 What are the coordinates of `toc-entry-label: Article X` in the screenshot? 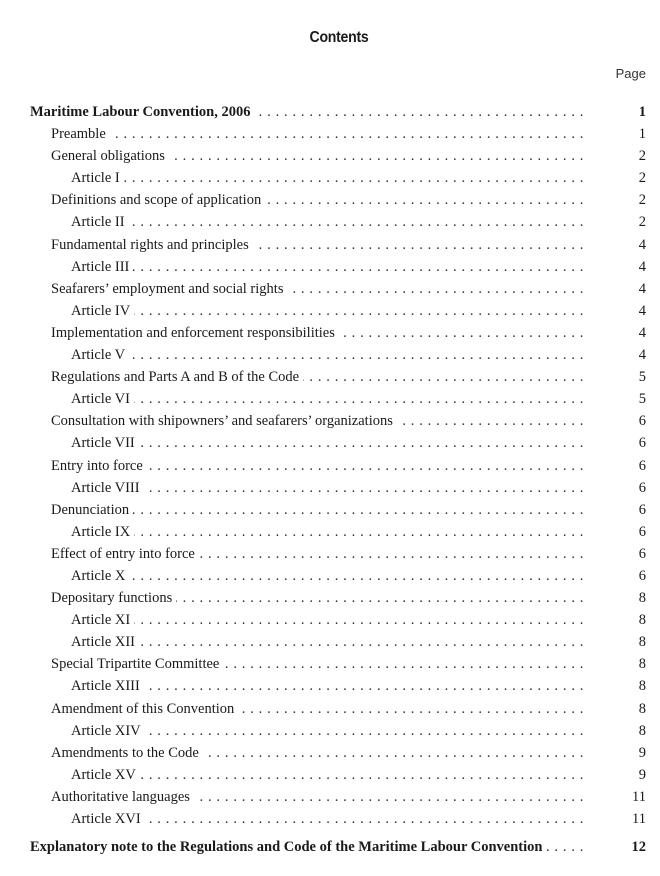 It's located at (98, 575).